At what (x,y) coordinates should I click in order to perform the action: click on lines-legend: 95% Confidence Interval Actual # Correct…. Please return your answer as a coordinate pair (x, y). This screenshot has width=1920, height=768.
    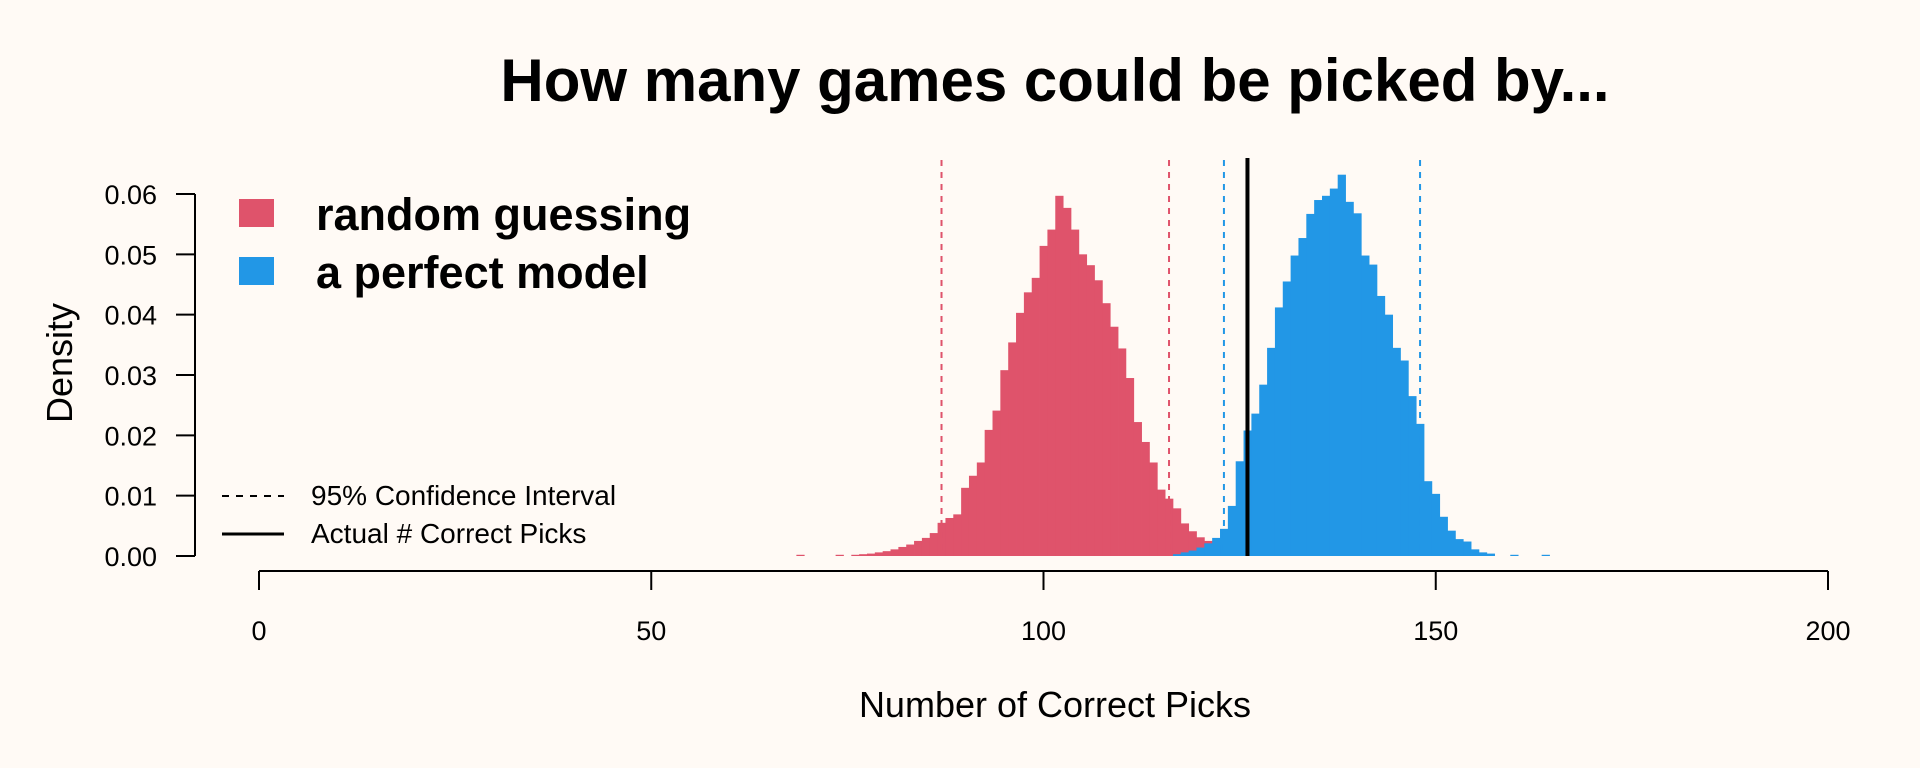
    Looking at the image, I should click on (419, 514).